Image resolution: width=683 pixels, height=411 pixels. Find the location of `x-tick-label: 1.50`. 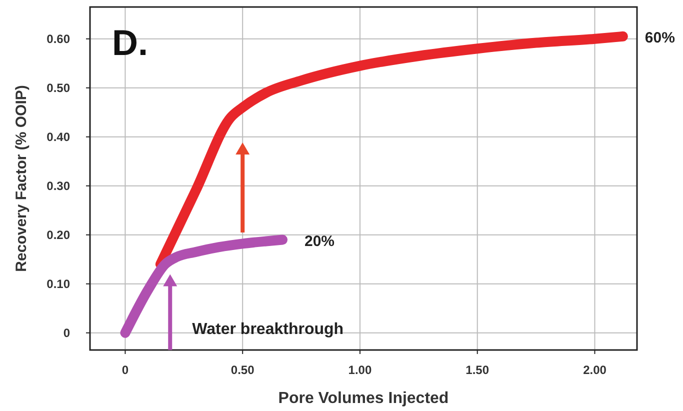

x-tick-label: 1.50 is located at coordinates (478, 370).